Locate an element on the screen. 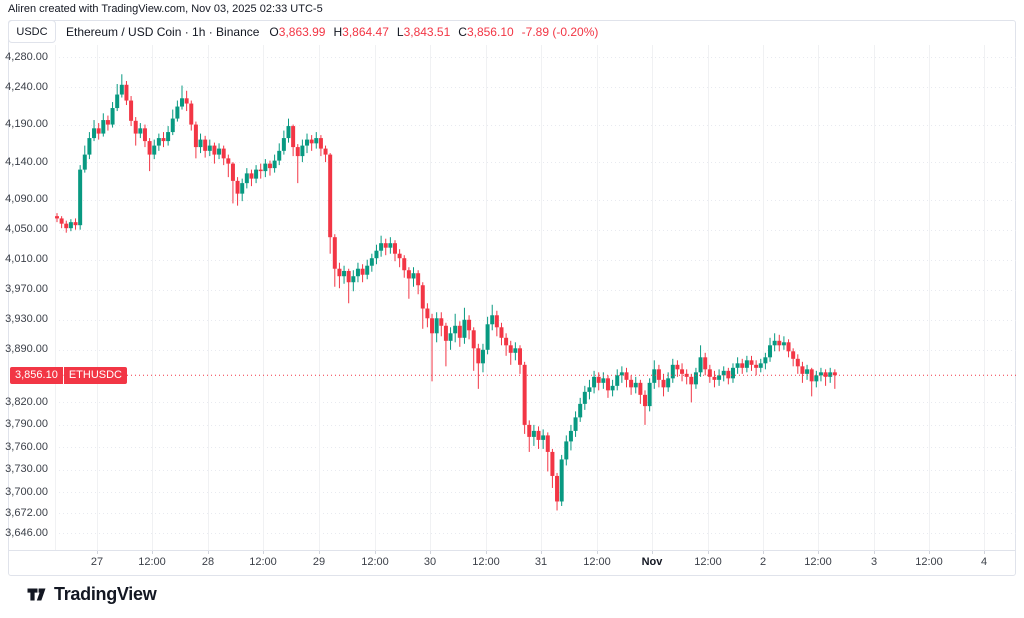  quote-currency-badge: USDC is located at coordinates (32, 31).